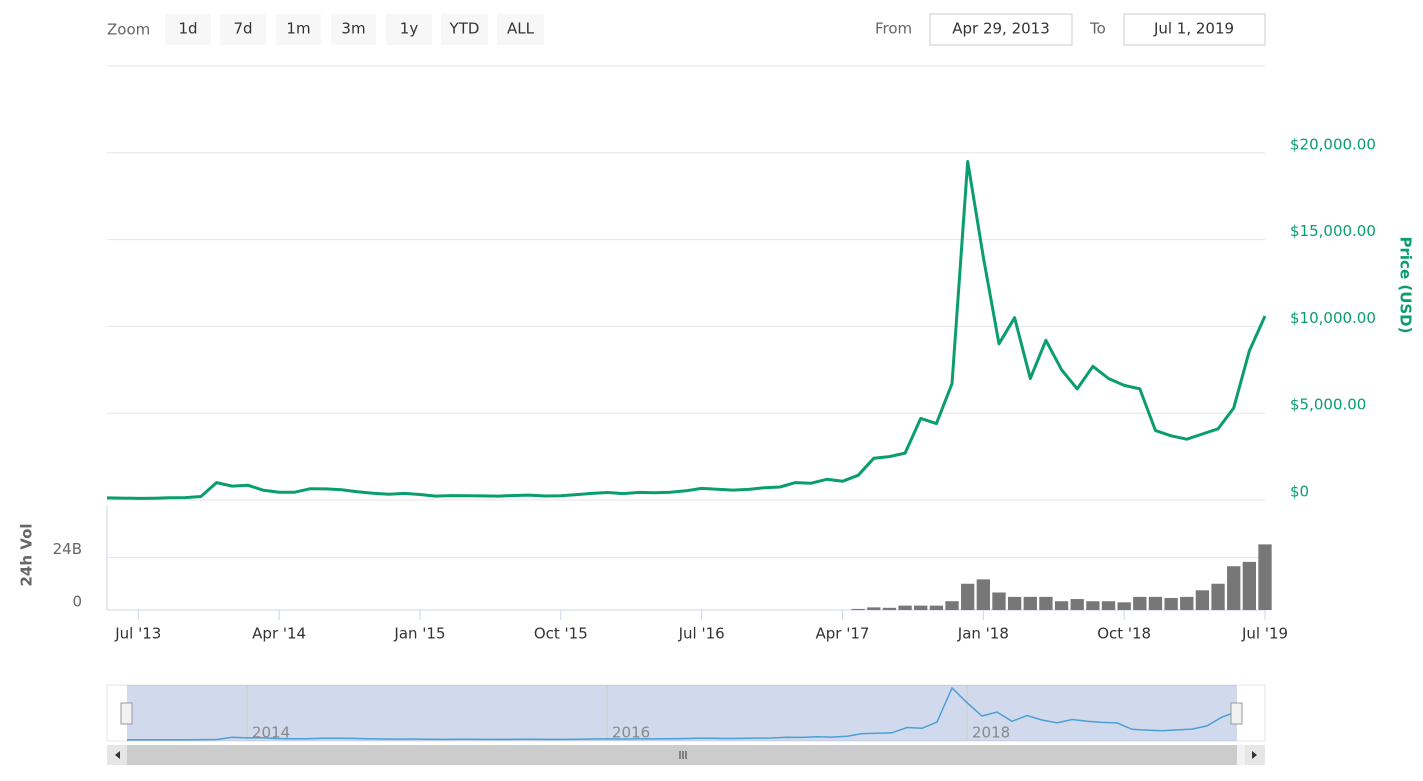  I want to click on scroll-right-arrow, so click(1254, 755).